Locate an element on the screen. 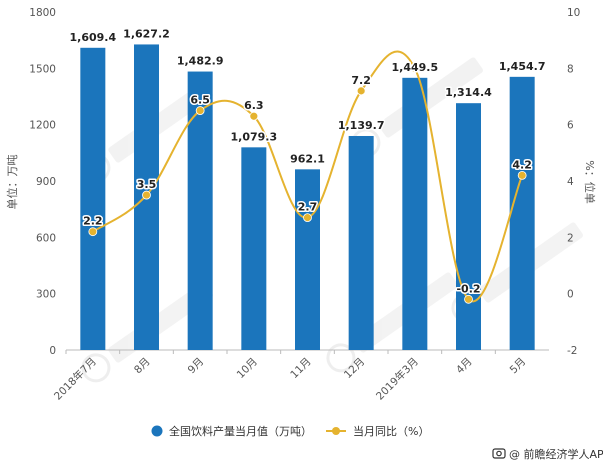 The height and width of the screenshot is (466, 603). line-value-label-halo: 3.5 is located at coordinates (147, 184).